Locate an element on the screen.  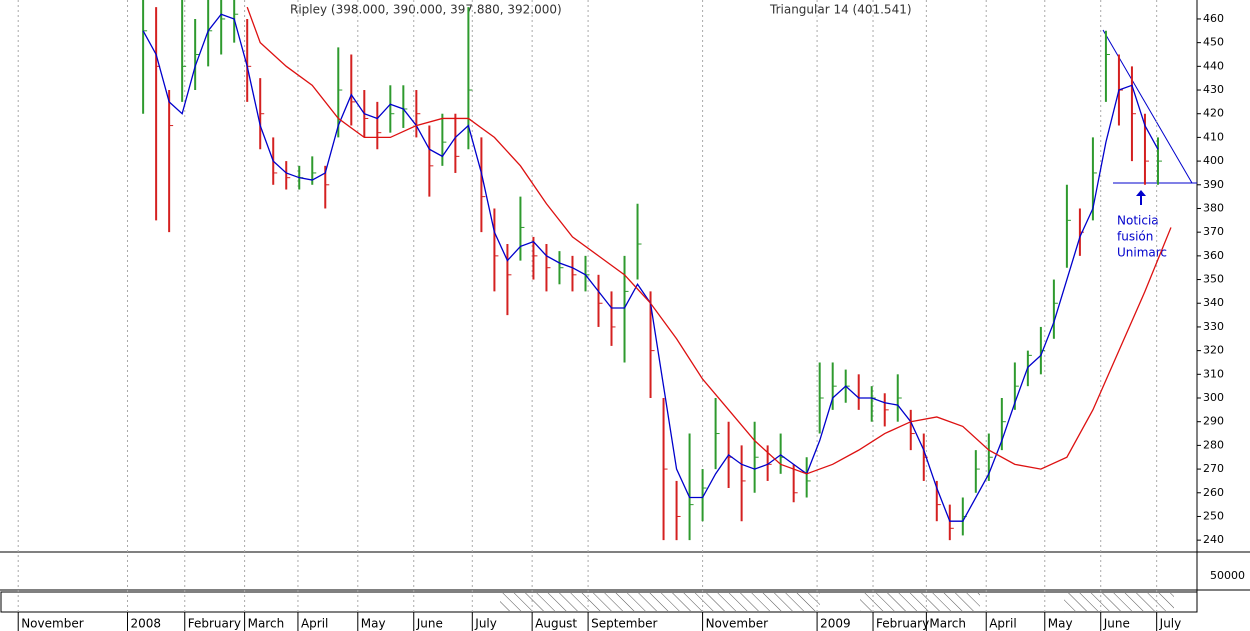
y-tick-label: 280 is located at coordinates (1213, 444).